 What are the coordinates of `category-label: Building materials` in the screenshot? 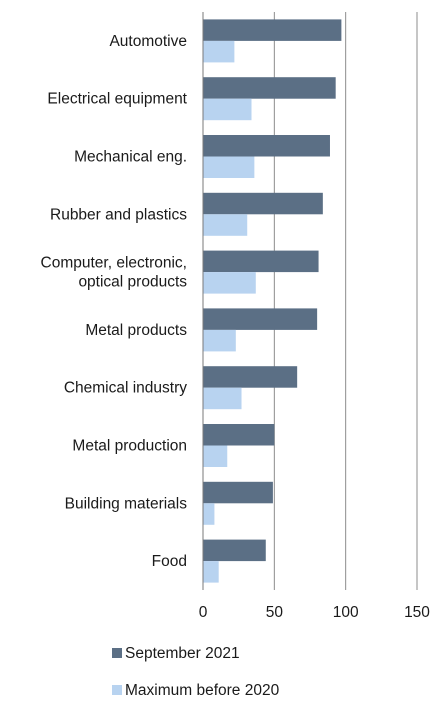 It's located at (126, 503).